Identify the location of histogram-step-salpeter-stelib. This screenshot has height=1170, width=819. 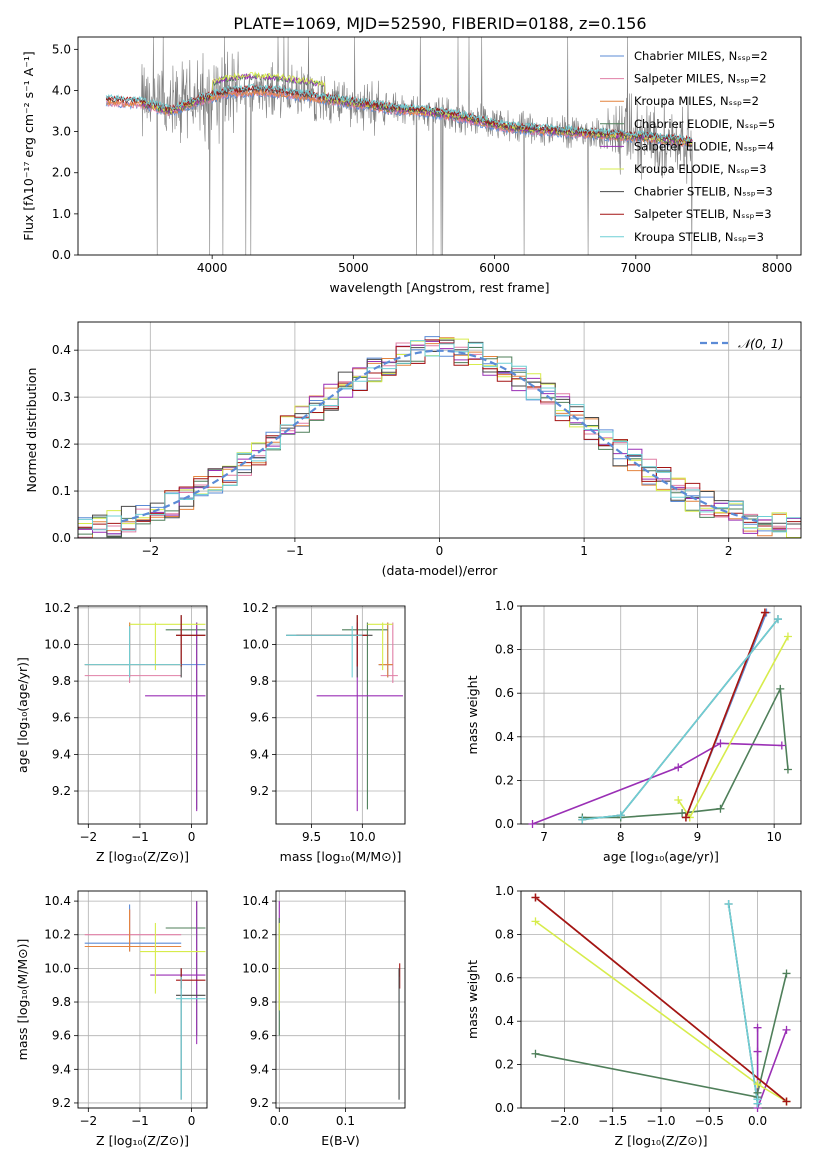
(439, 434).